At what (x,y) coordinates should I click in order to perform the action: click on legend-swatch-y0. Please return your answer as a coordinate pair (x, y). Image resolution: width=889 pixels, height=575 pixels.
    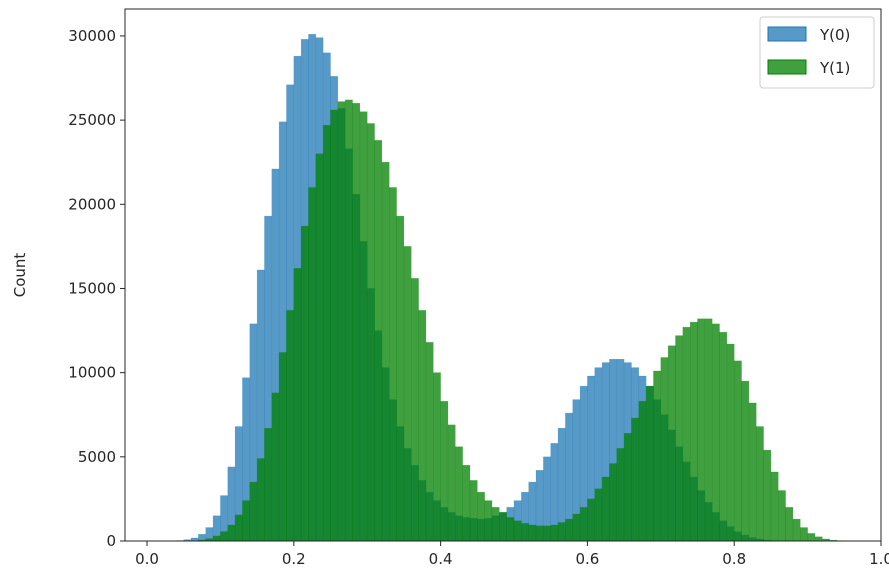
    Looking at the image, I should click on (787, 34).